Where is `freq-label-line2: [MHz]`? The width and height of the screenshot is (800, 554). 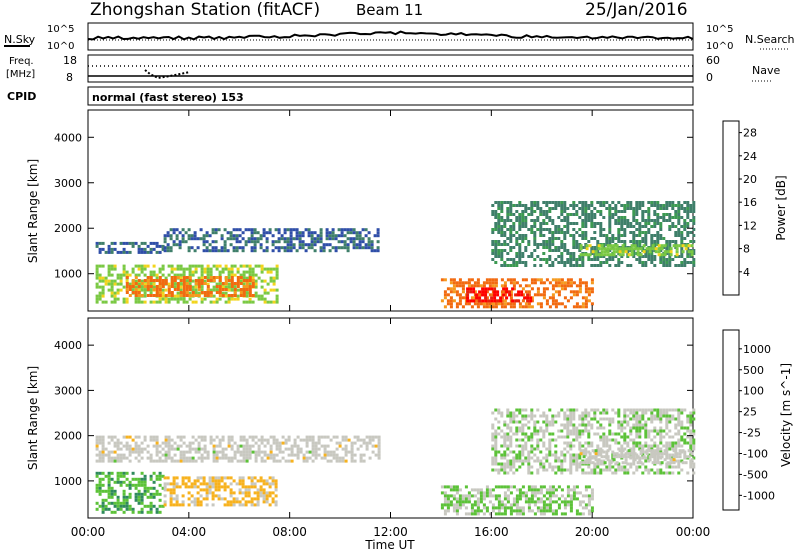 freq-label-line2: [MHz] is located at coordinates (20, 74).